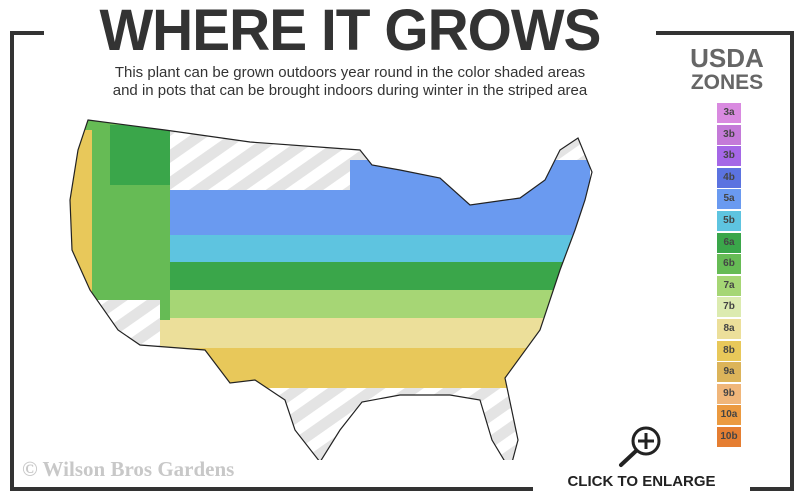 The height and width of the screenshot is (500, 800). I want to click on legend-title: USDA ZONES, so click(727, 69).